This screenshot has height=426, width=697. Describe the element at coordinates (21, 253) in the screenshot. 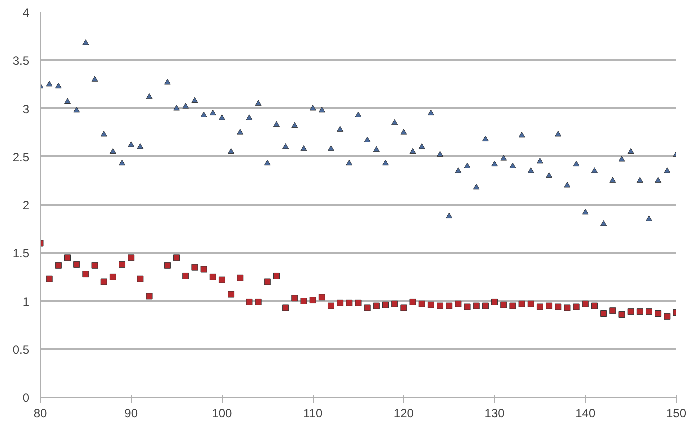

I see `y-tick-label: 1.5` at that location.